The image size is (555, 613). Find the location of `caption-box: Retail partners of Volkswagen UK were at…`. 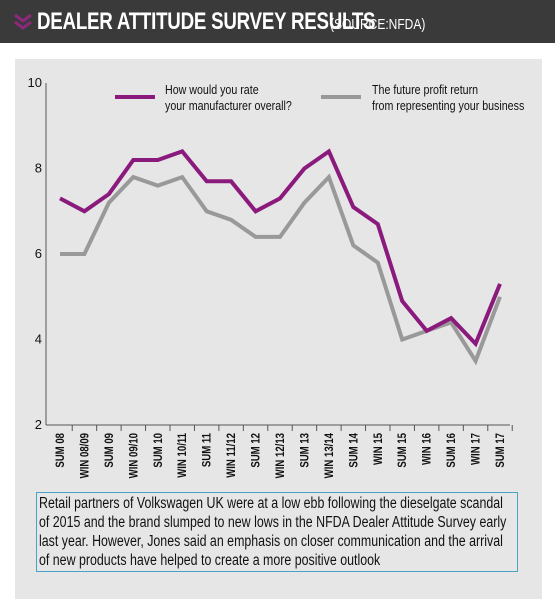

caption-box: Retail partners of Volkswagen UK were at… is located at coordinates (277, 532).